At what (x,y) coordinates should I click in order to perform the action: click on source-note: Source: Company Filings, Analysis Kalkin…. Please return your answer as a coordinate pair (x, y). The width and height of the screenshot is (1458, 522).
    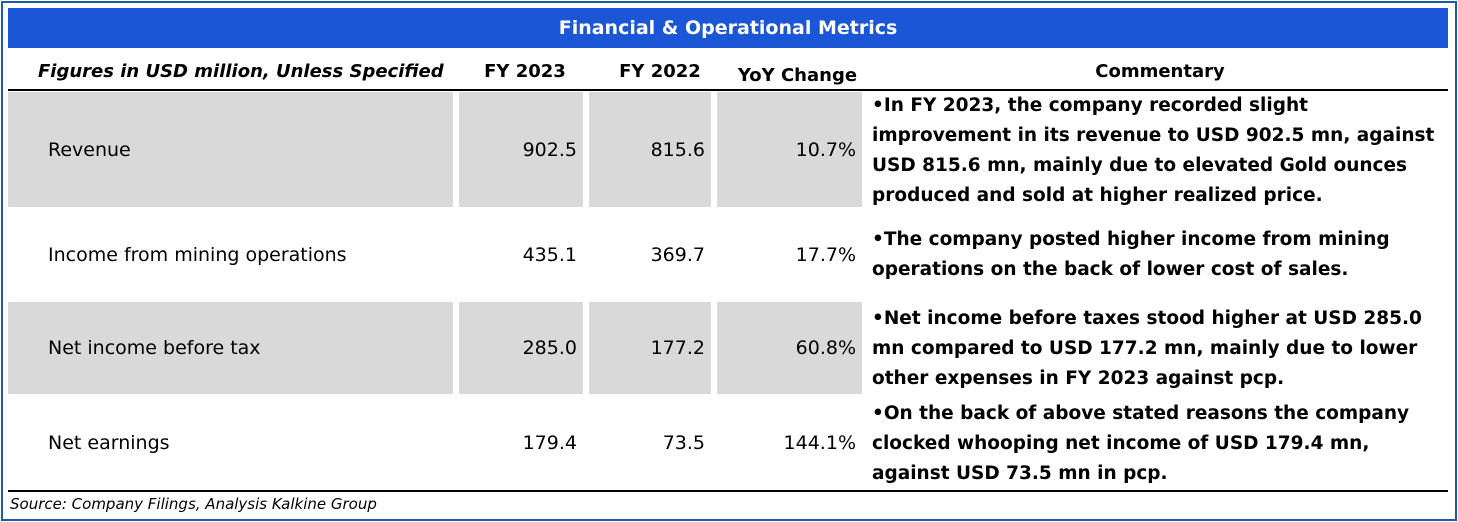
    Looking at the image, I should click on (193, 504).